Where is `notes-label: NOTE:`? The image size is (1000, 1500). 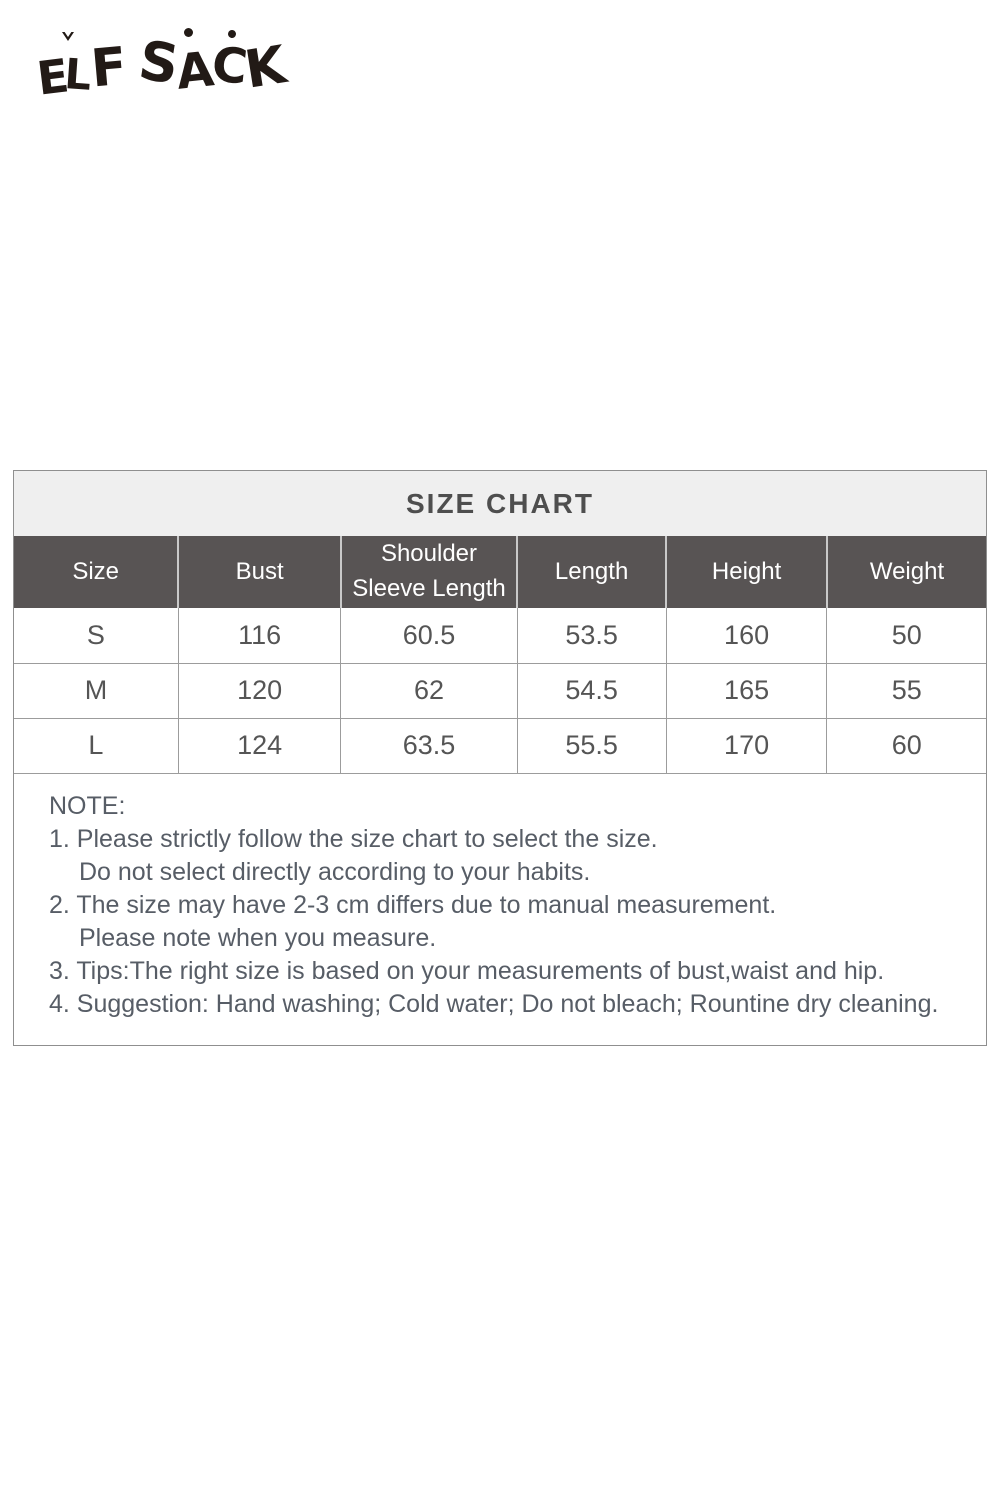
notes-label: NOTE: is located at coordinates (87, 805).